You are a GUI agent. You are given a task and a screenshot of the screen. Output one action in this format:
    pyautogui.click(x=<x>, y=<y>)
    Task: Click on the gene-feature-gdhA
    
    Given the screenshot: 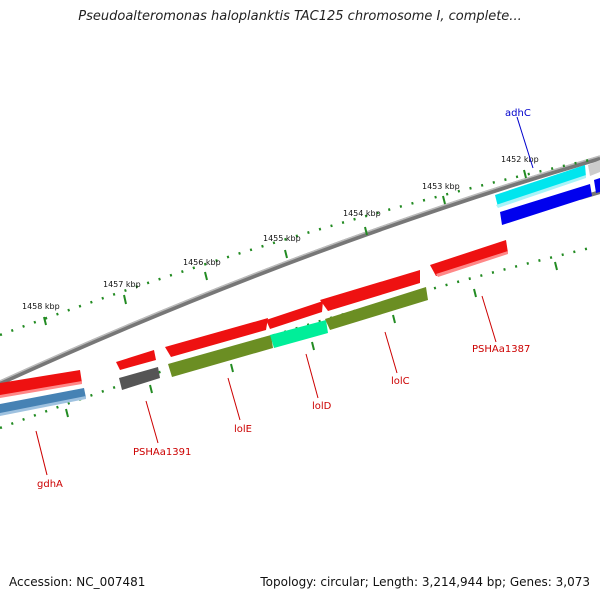 What is the action you would take?
    pyautogui.click(x=43, y=401)
    